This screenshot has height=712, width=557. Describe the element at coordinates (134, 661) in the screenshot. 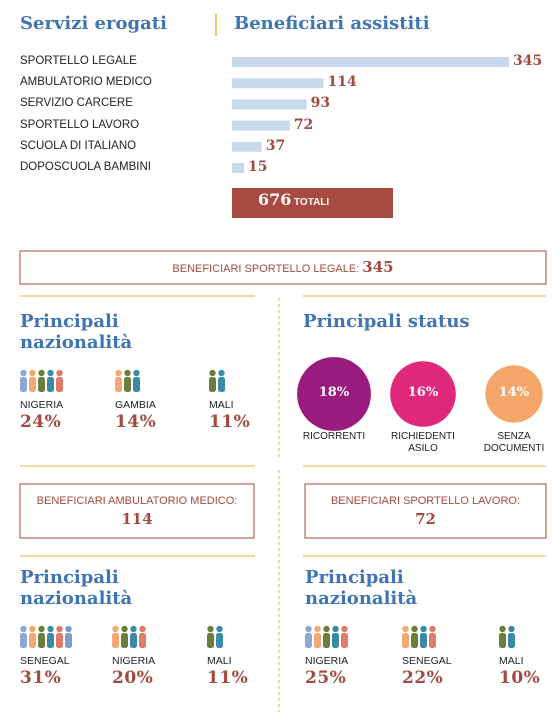

I see `country-name: NIGERIA` at that location.